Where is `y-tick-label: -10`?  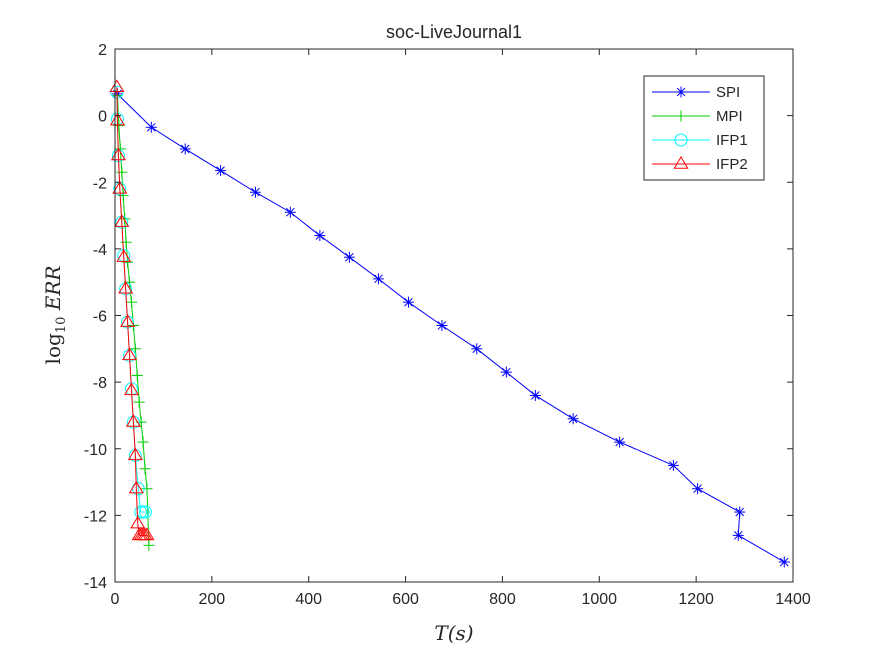
y-tick-label: -10 is located at coordinates (95, 450).